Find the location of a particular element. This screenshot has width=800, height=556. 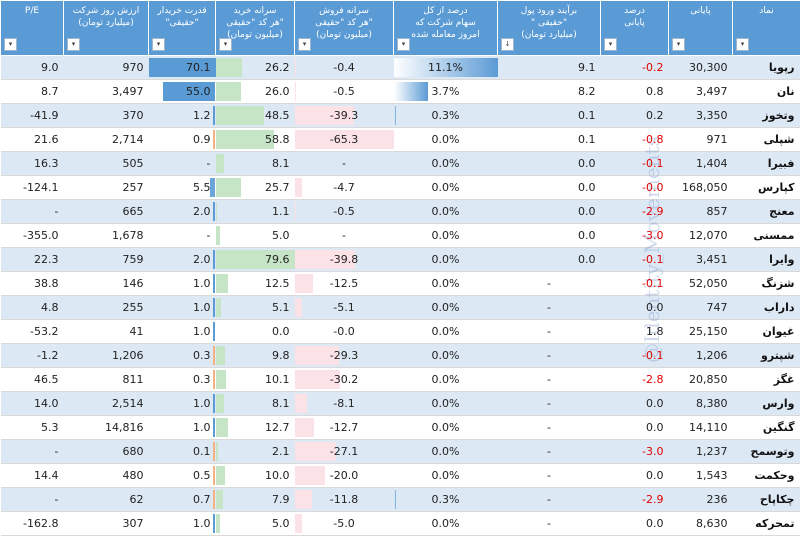

cell-value: -5.0 is located at coordinates (344, 523).